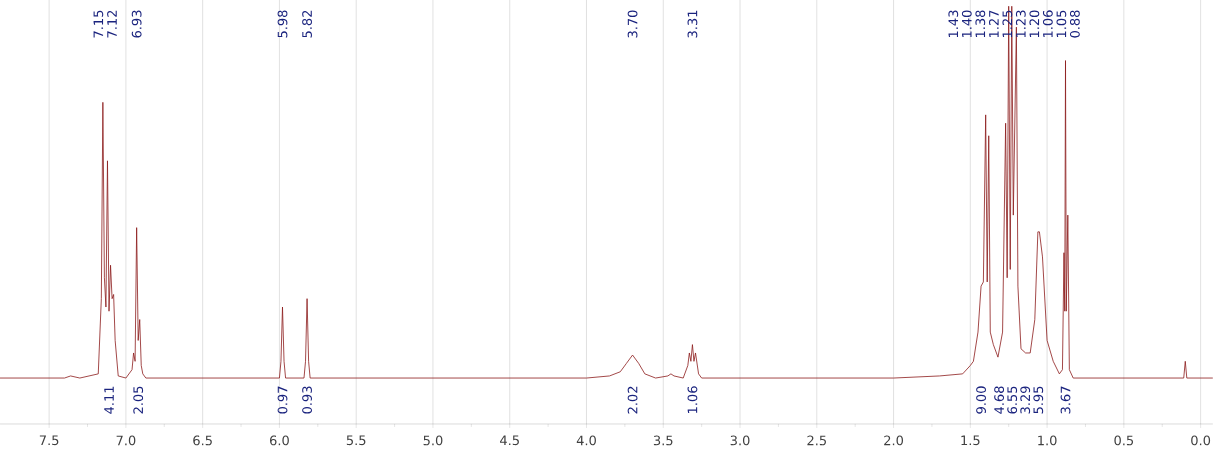  What do you see at coordinates (98, 24) in the screenshot?
I see `annotation: 7.15` at bounding box center [98, 24].